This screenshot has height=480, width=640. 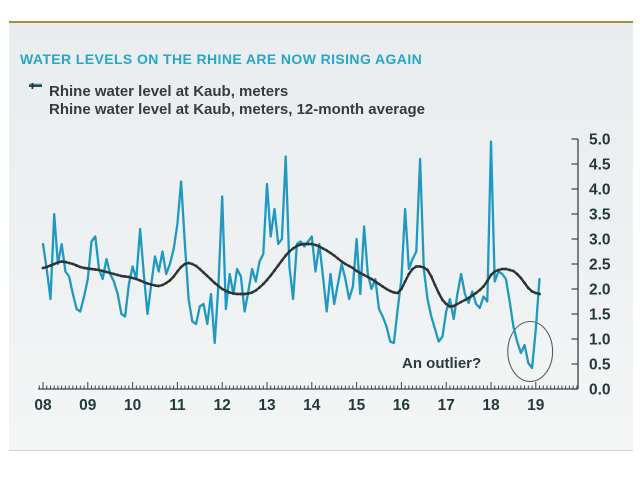 I want to click on svg-text: 15, so click(x=357, y=405).